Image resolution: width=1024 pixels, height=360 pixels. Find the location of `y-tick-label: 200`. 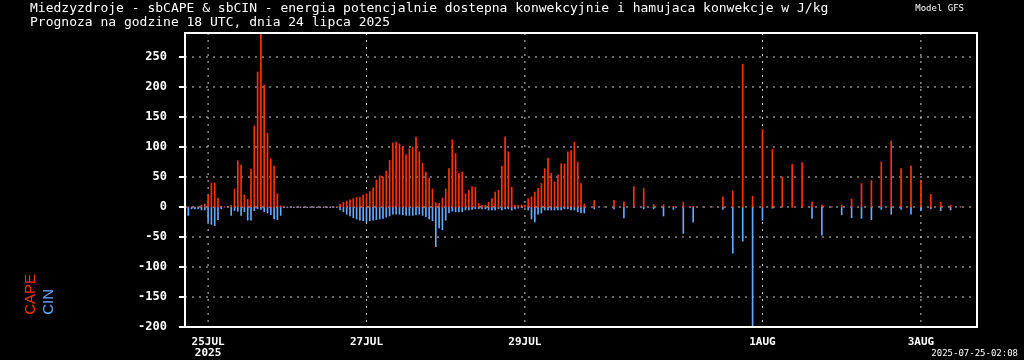

y-tick-label: 200 is located at coordinates (156, 86).